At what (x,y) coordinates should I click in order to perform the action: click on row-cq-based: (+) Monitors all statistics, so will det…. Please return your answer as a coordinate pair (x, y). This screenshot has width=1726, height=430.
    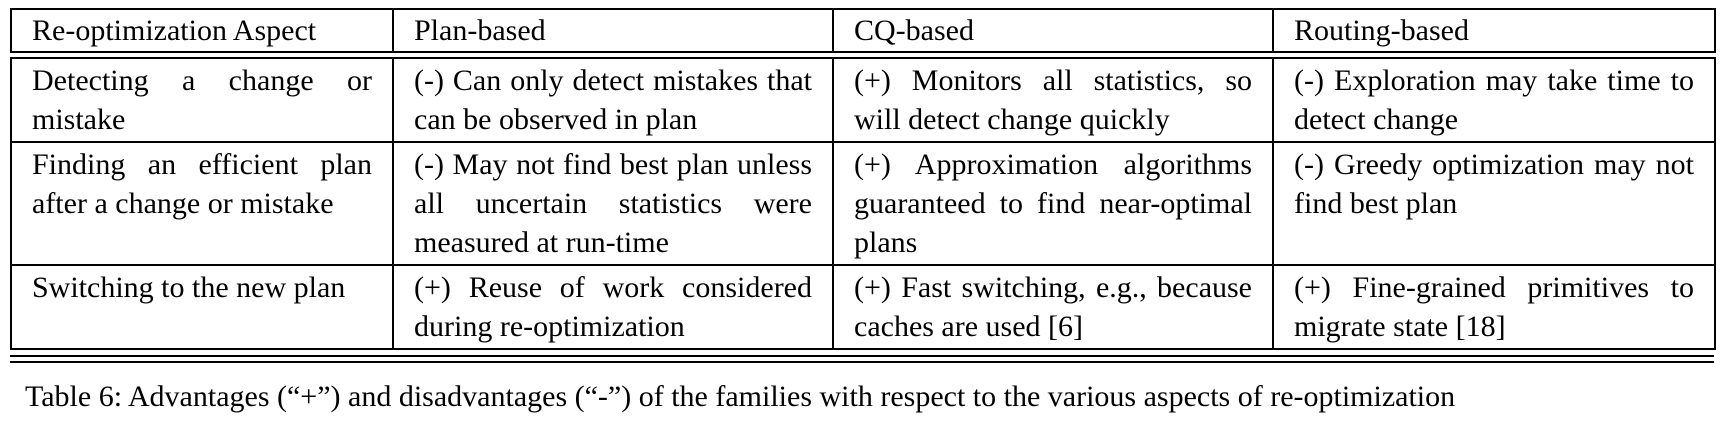
    Looking at the image, I should click on (1053, 100).